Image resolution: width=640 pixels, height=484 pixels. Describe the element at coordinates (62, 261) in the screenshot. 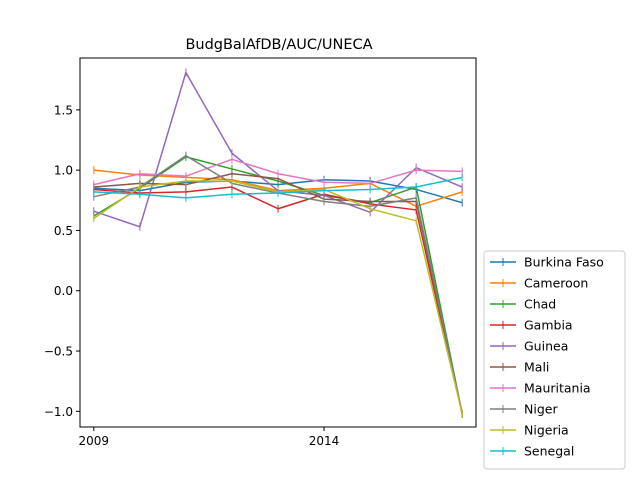

I see `y-axis: −1.0 −0.5 0.0 0.5 1.0 1.5` at that location.